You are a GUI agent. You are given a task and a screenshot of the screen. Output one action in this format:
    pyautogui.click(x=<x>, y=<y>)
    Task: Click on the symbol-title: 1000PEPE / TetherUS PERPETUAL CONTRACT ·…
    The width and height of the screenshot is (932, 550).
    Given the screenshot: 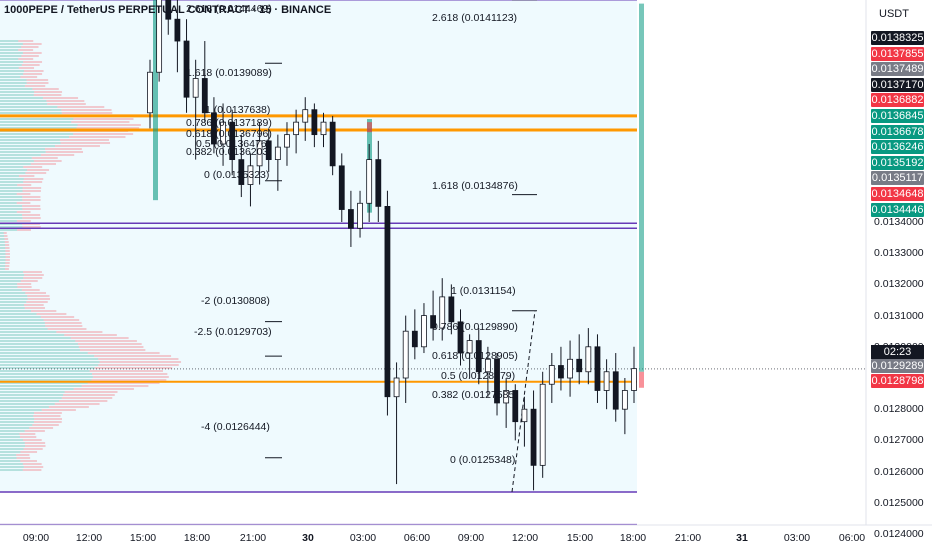 What is the action you would take?
    pyautogui.click(x=168, y=10)
    